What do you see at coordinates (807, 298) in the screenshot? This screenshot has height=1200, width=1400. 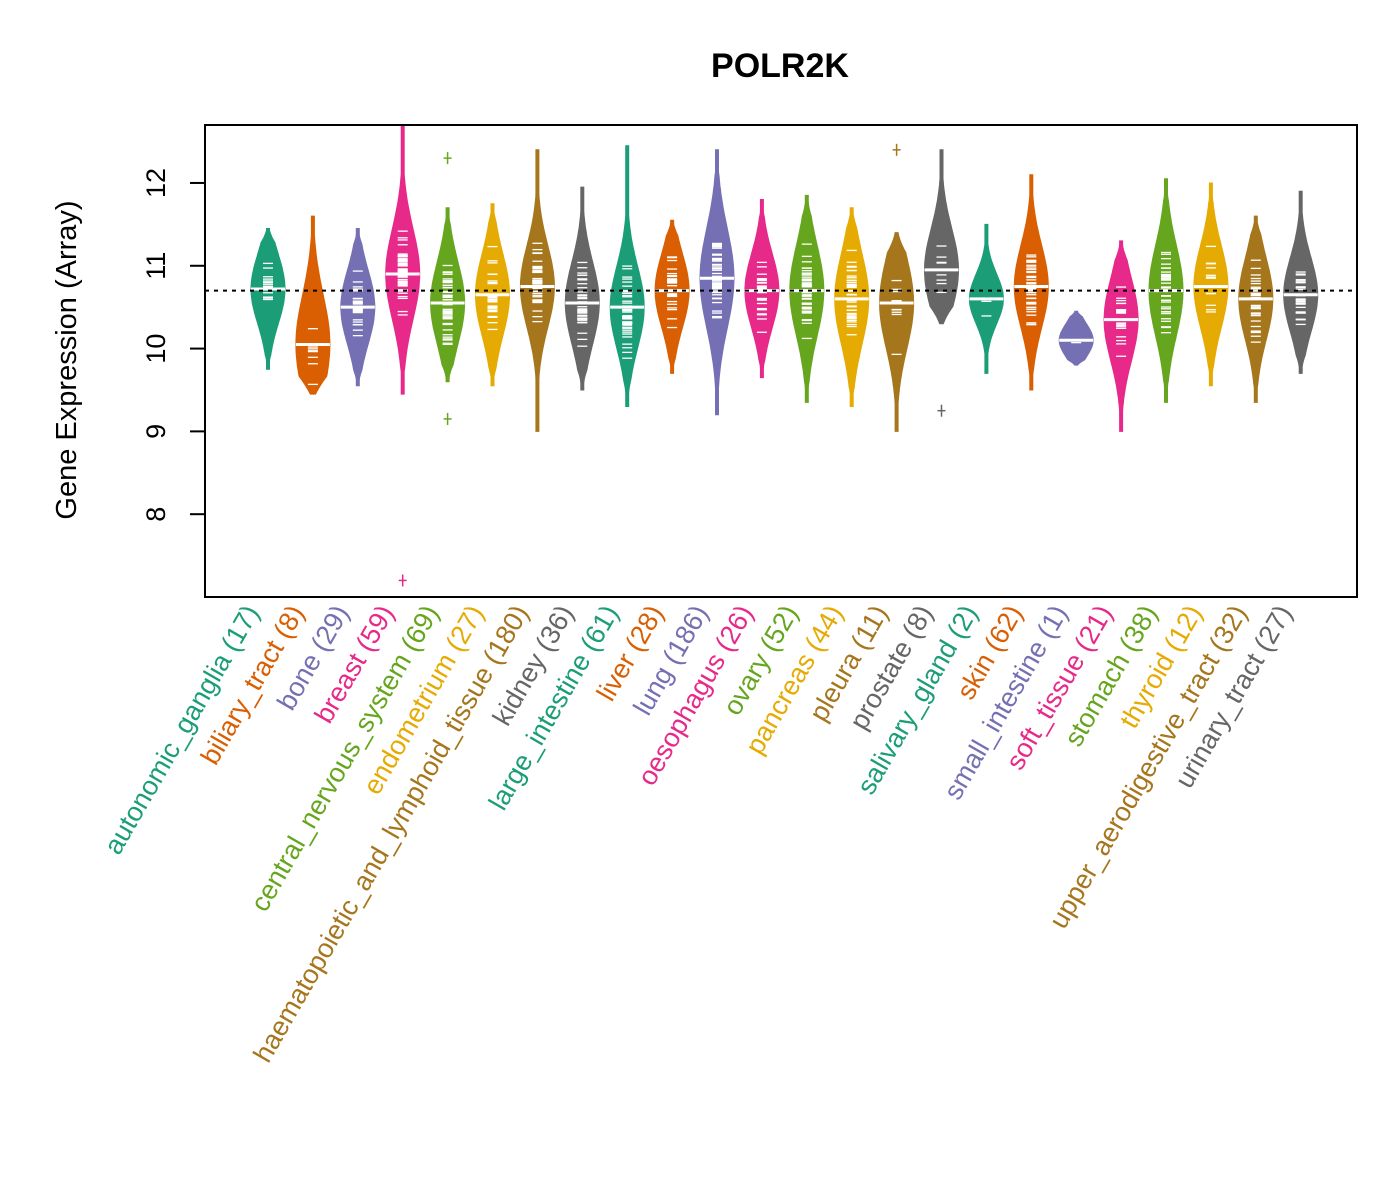 I see `violin-ovary` at bounding box center [807, 298].